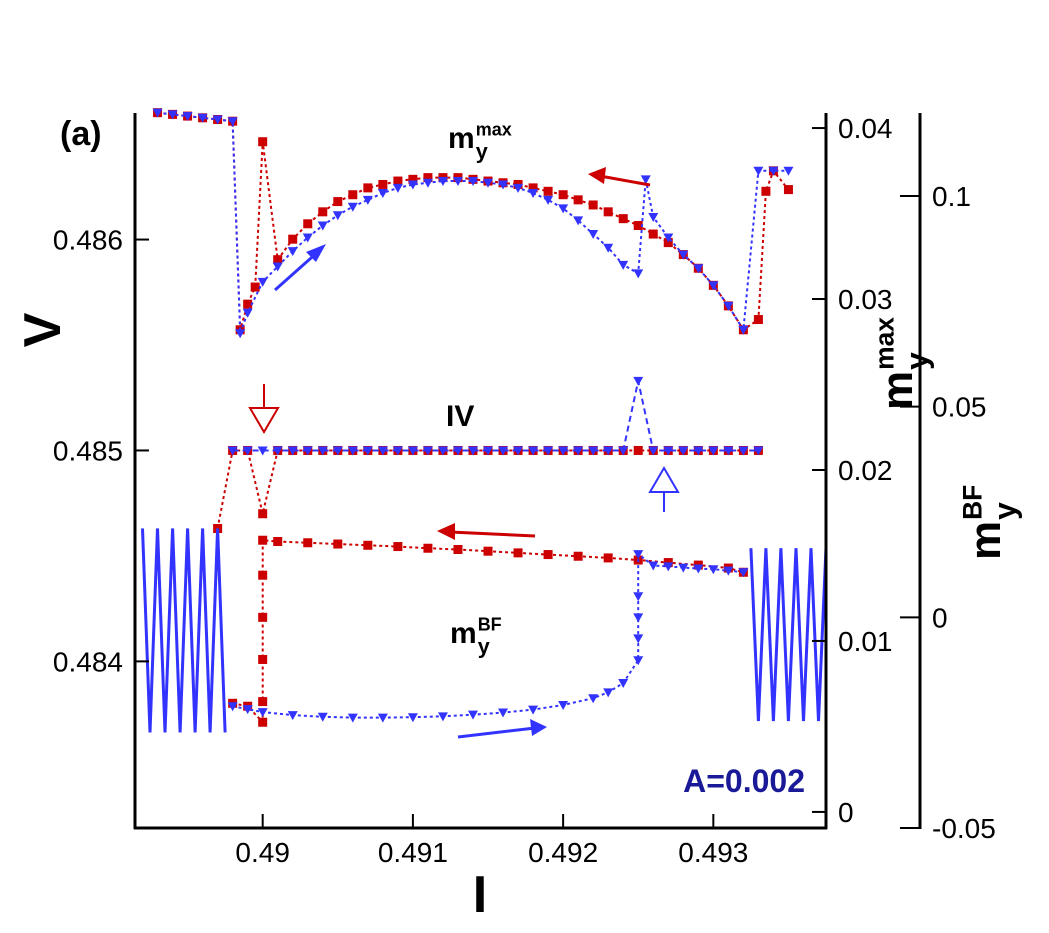  Describe the element at coordinates (460, 416) in the screenshot. I see `curve-label: IV` at that location.